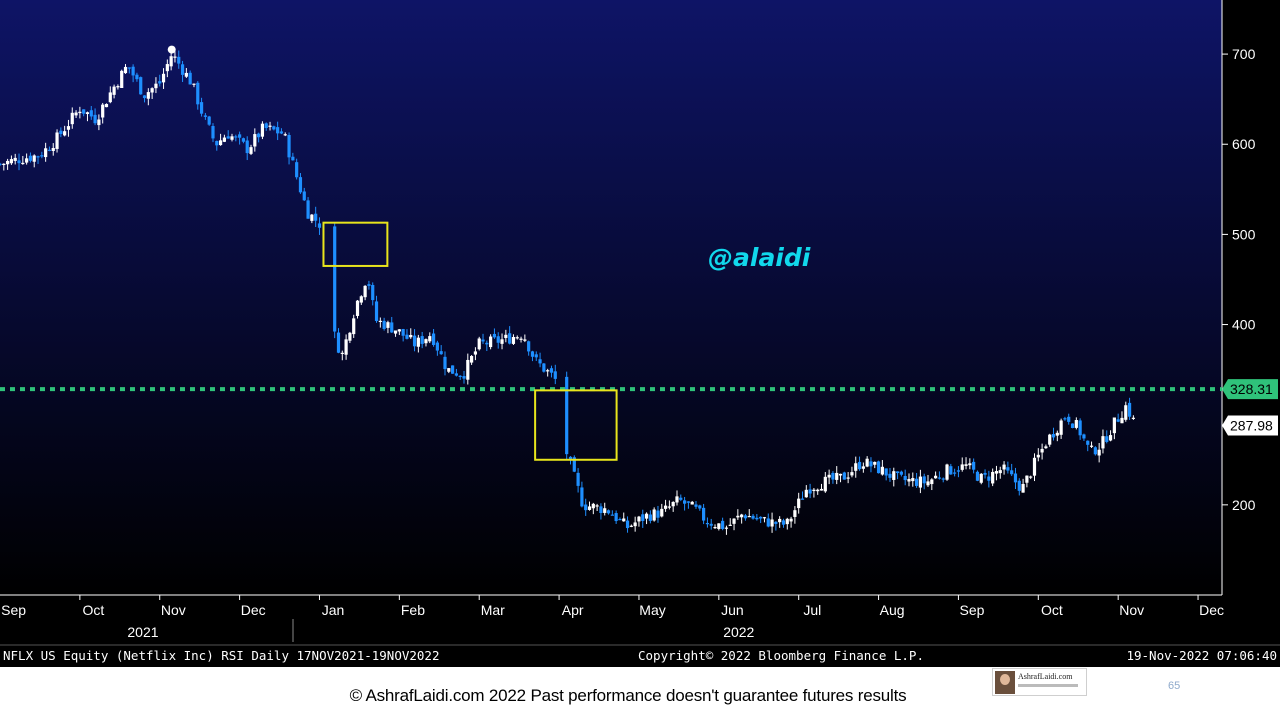 This screenshot has width=1280, height=720. What do you see at coordinates (812, 610) in the screenshot?
I see `x-tick-label: Jul` at bounding box center [812, 610].